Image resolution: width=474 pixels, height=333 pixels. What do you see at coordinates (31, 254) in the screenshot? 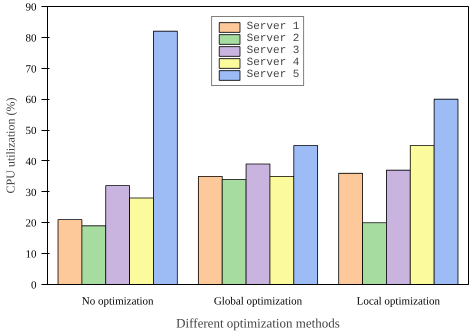
I see `y-tick-label: 10` at bounding box center [31, 254].